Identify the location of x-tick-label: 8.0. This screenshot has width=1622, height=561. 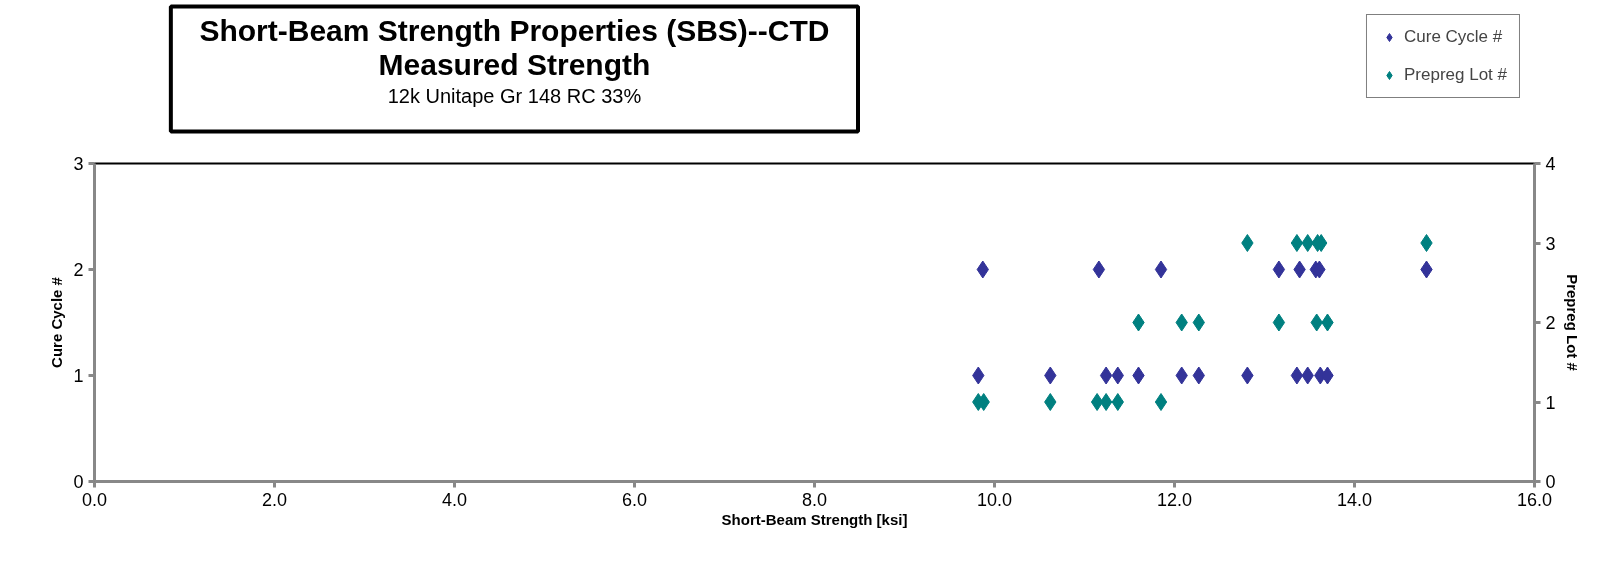
(814, 499).